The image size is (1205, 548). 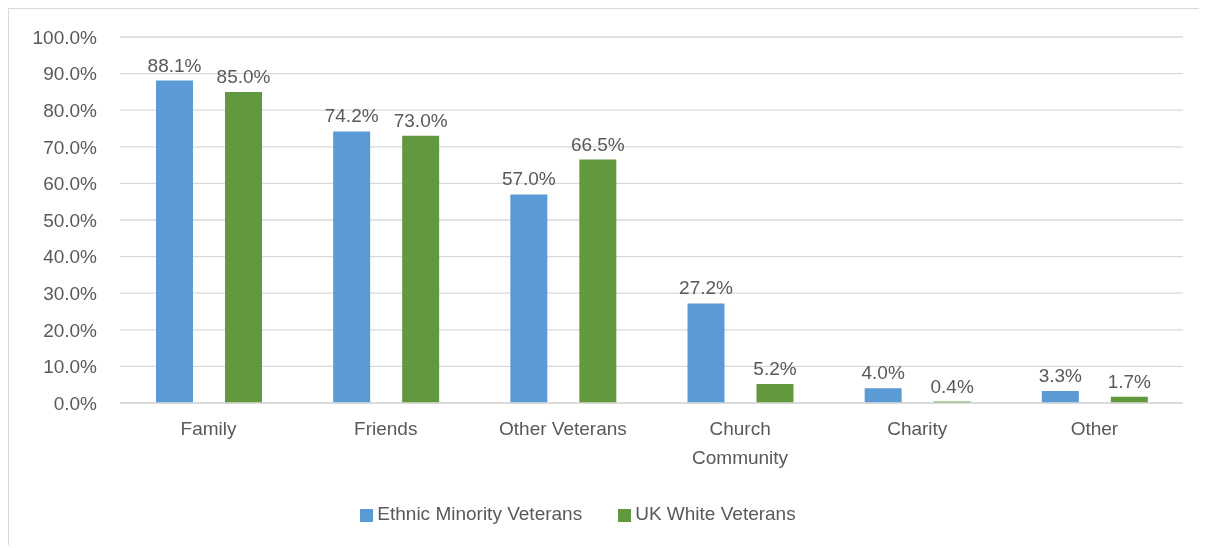 I want to click on data-label: 1.7%, so click(x=1129, y=381).